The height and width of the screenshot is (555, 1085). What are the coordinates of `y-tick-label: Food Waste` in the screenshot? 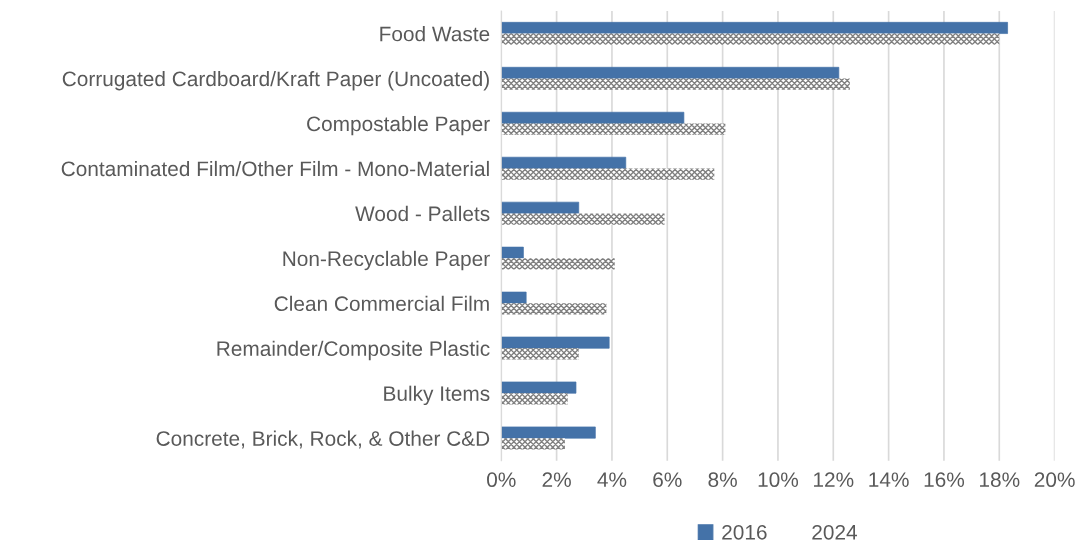 It's located at (435, 34).